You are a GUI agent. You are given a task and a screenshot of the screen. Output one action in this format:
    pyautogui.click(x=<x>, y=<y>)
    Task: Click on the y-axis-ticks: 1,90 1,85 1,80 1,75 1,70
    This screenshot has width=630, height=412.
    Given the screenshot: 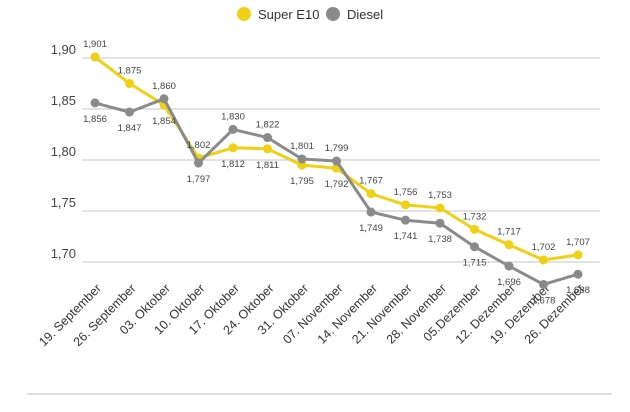 What is the action you would take?
    pyautogui.click(x=63, y=151)
    